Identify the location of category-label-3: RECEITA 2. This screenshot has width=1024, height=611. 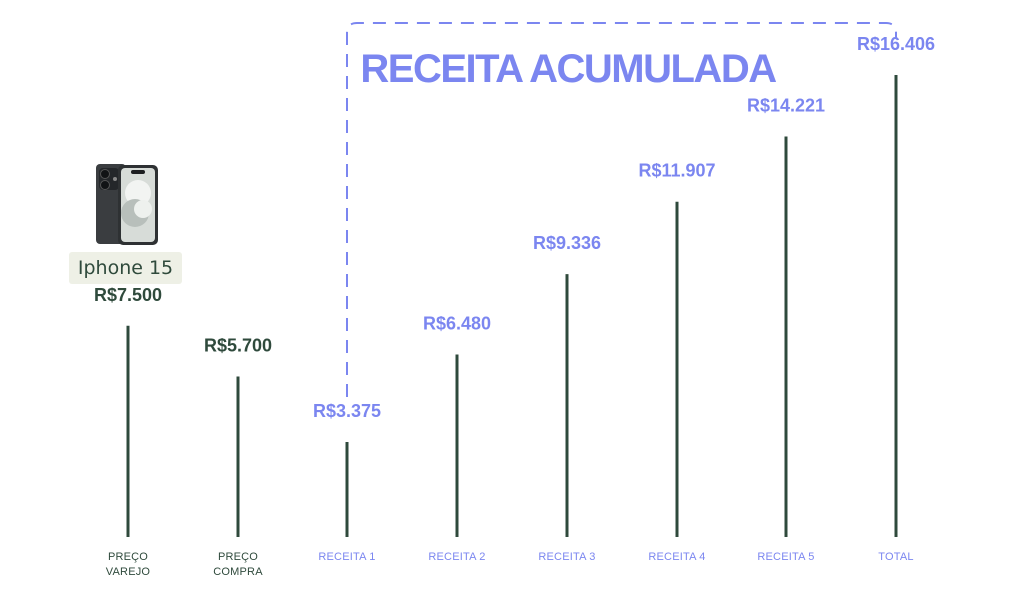
(456, 557).